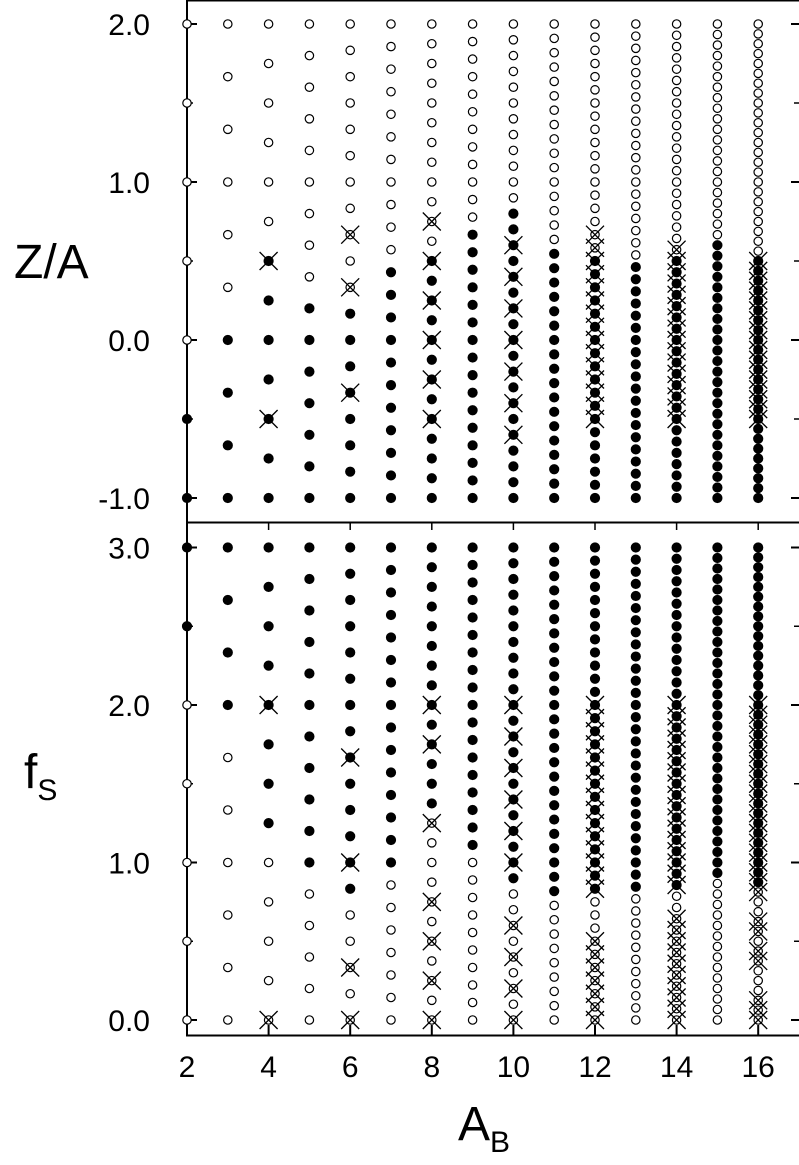 The height and width of the screenshot is (1165, 799). I want to click on top-ytick-label: 2.0, so click(129, 25).